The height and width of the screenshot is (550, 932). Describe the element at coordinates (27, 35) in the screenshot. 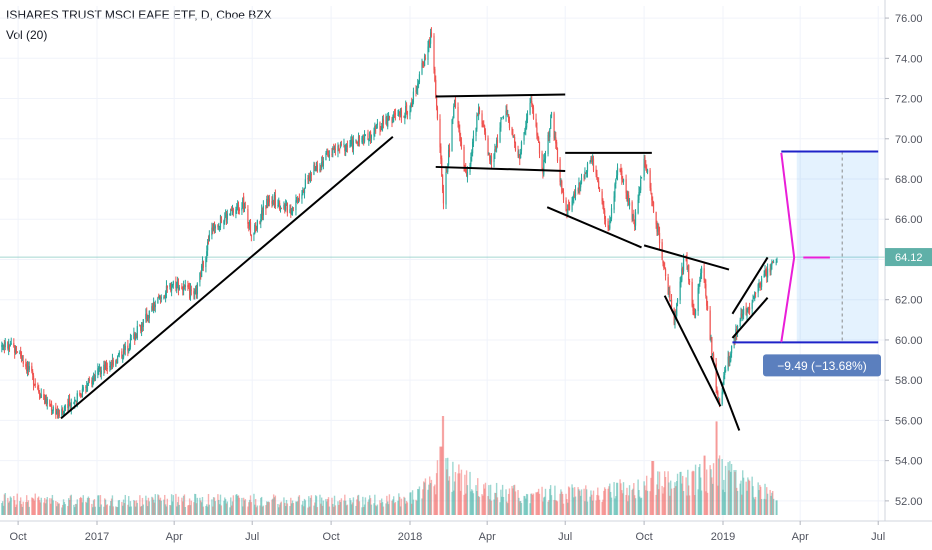

I see `volume-indicator-label: Vol (20)` at that location.